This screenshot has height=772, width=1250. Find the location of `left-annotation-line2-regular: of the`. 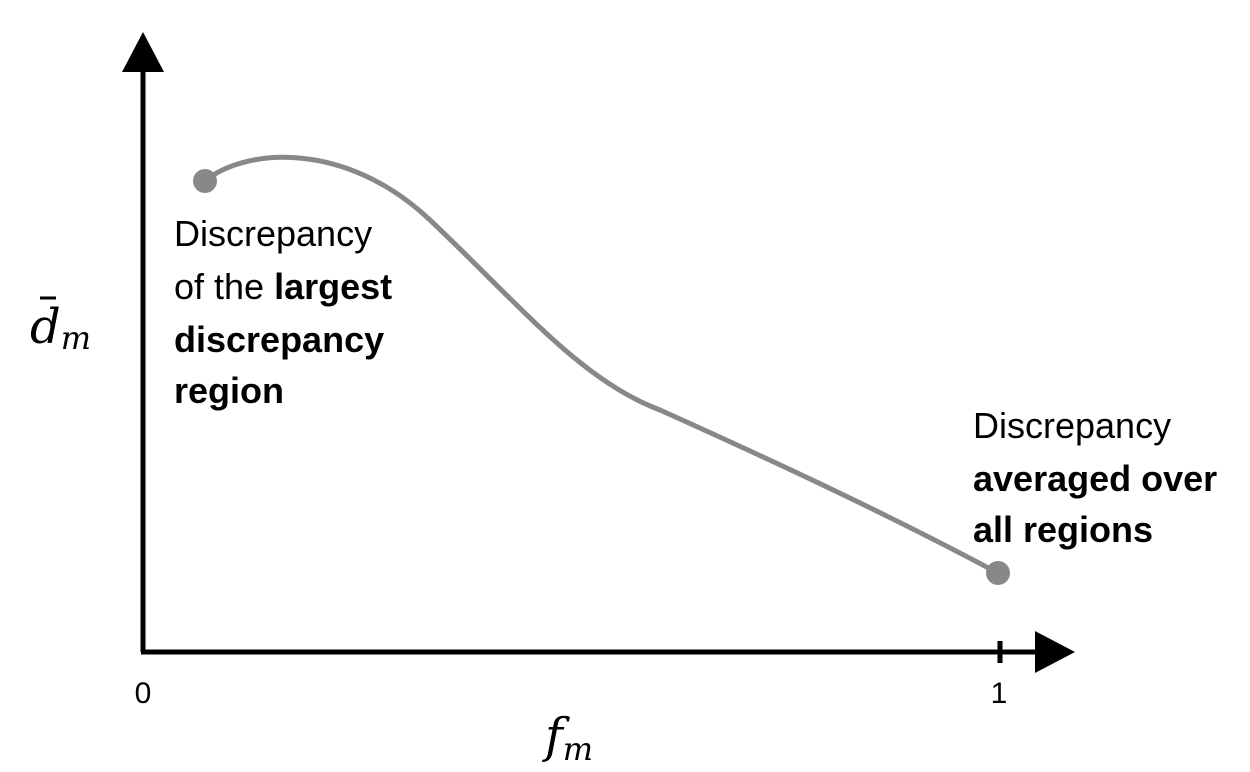

left-annotation-line2-regular: of the is located at coordinates (224, 286).